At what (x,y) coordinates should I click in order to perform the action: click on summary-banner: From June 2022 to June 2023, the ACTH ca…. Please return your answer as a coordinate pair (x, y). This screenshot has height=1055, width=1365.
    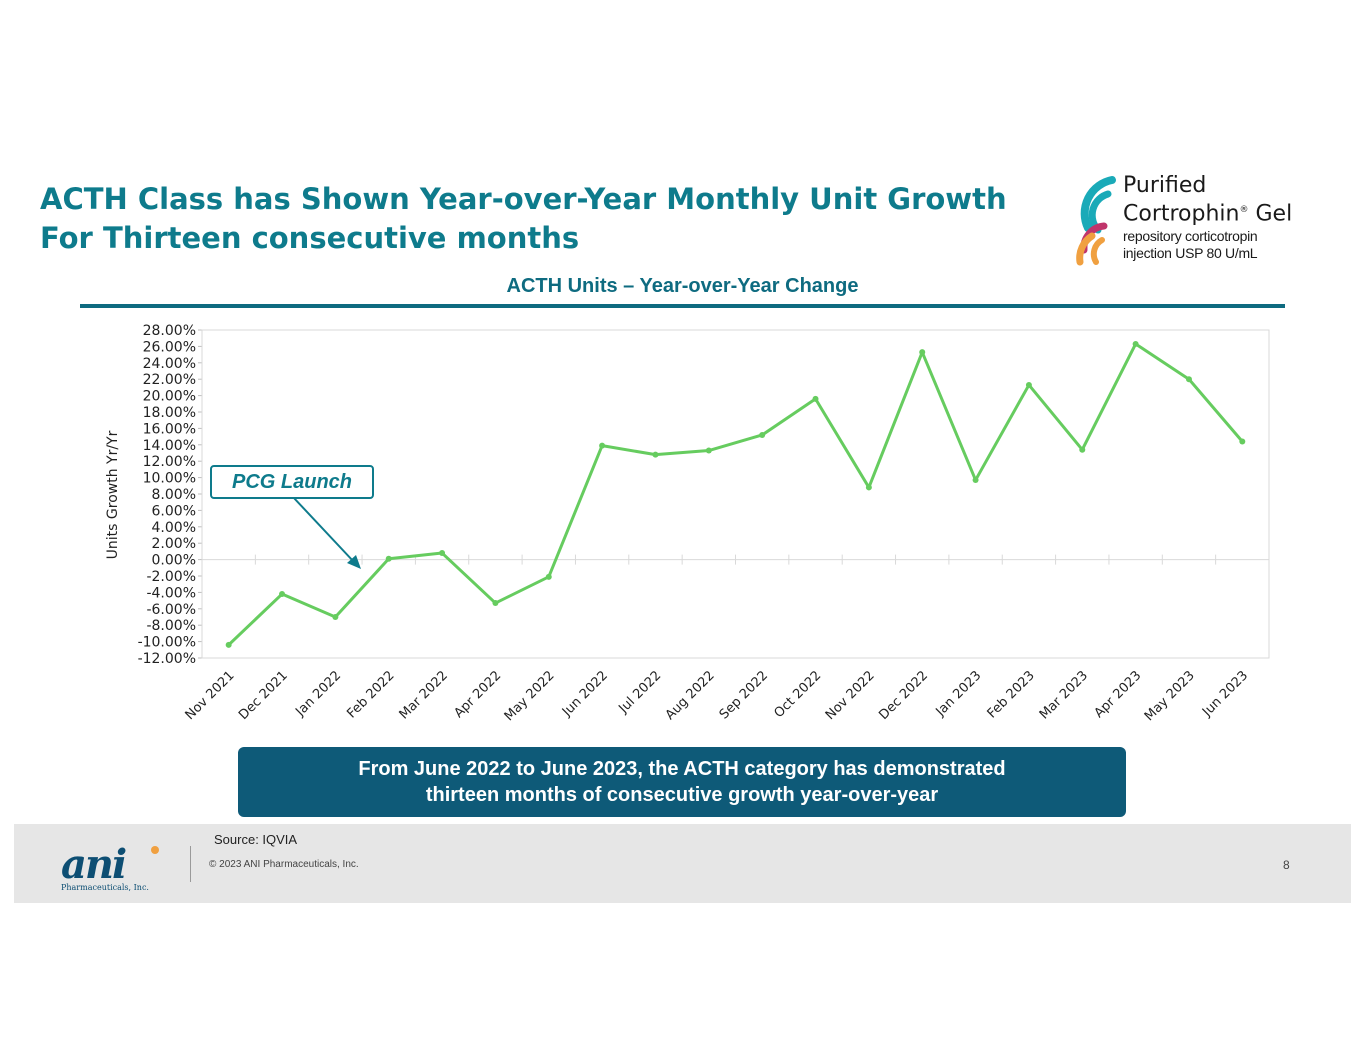
    Looking at the image, I should click on (682, 782).